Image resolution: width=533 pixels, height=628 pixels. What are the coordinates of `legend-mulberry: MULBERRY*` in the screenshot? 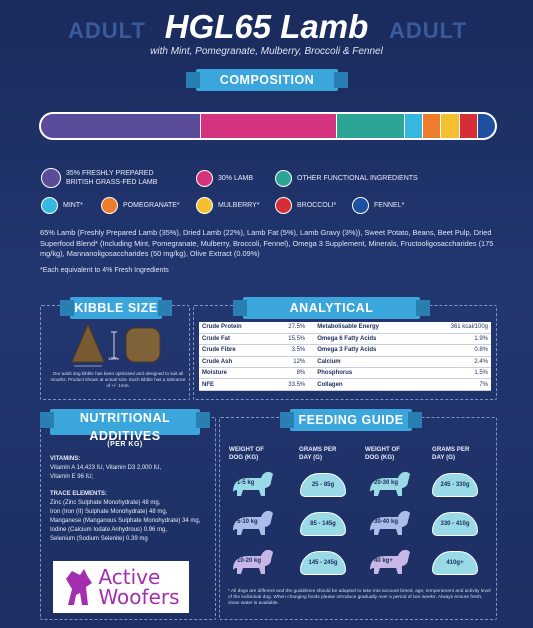 It's located at (228, 205).